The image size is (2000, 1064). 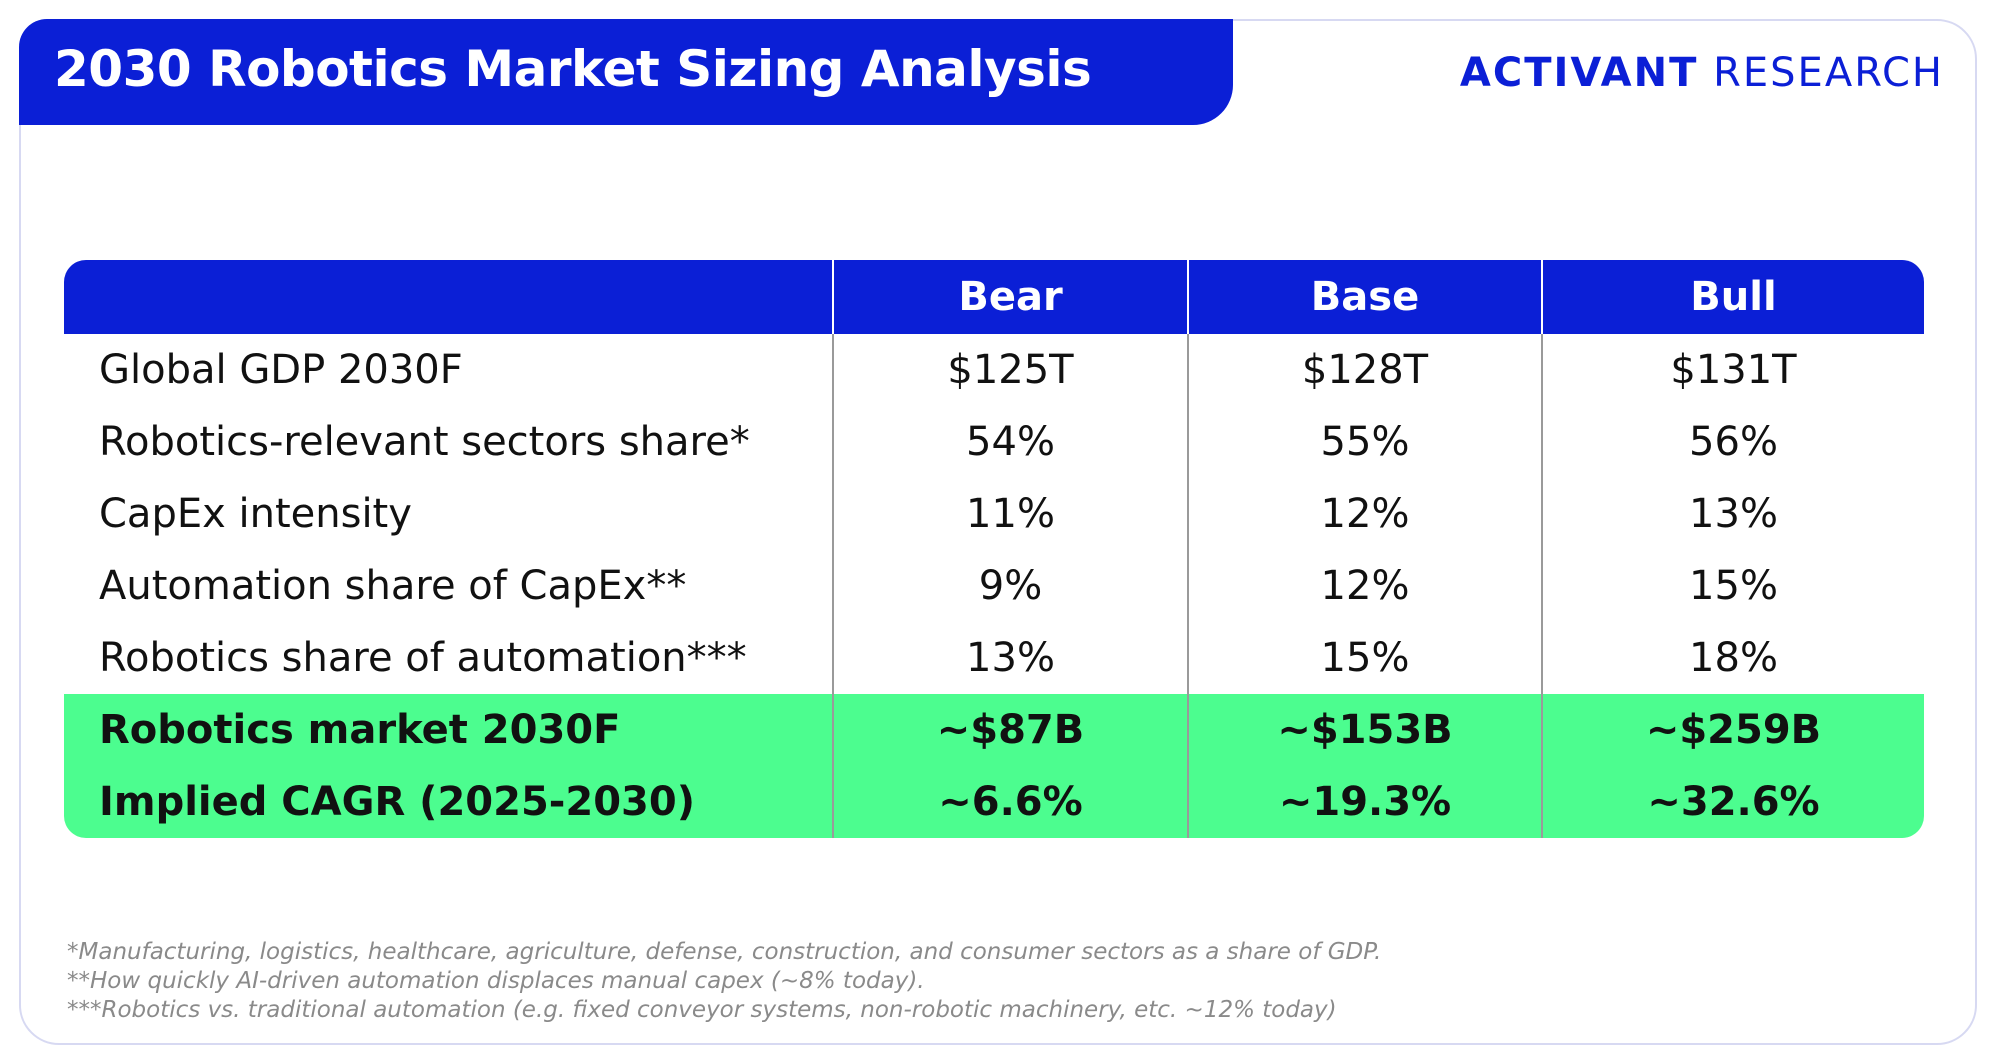 I want to click on cell-value: 11%, so click(x=1009, y=514).